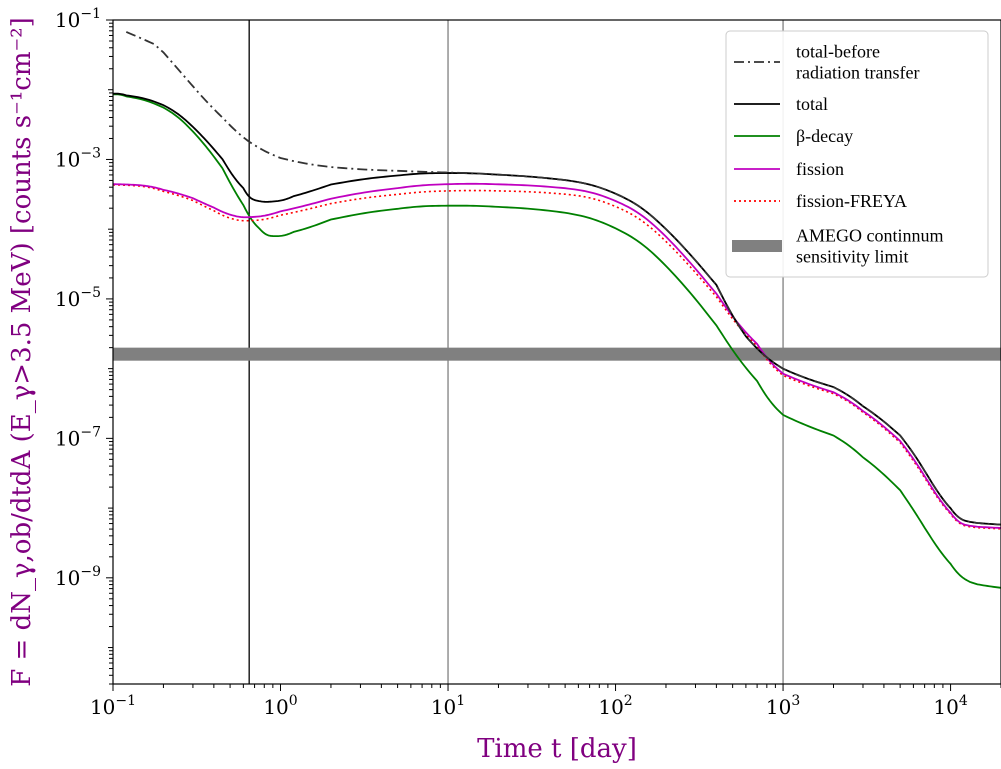 The height and width of the screenshot is (769, 1001). I want to click on legend-label: total, so click(812, 104).